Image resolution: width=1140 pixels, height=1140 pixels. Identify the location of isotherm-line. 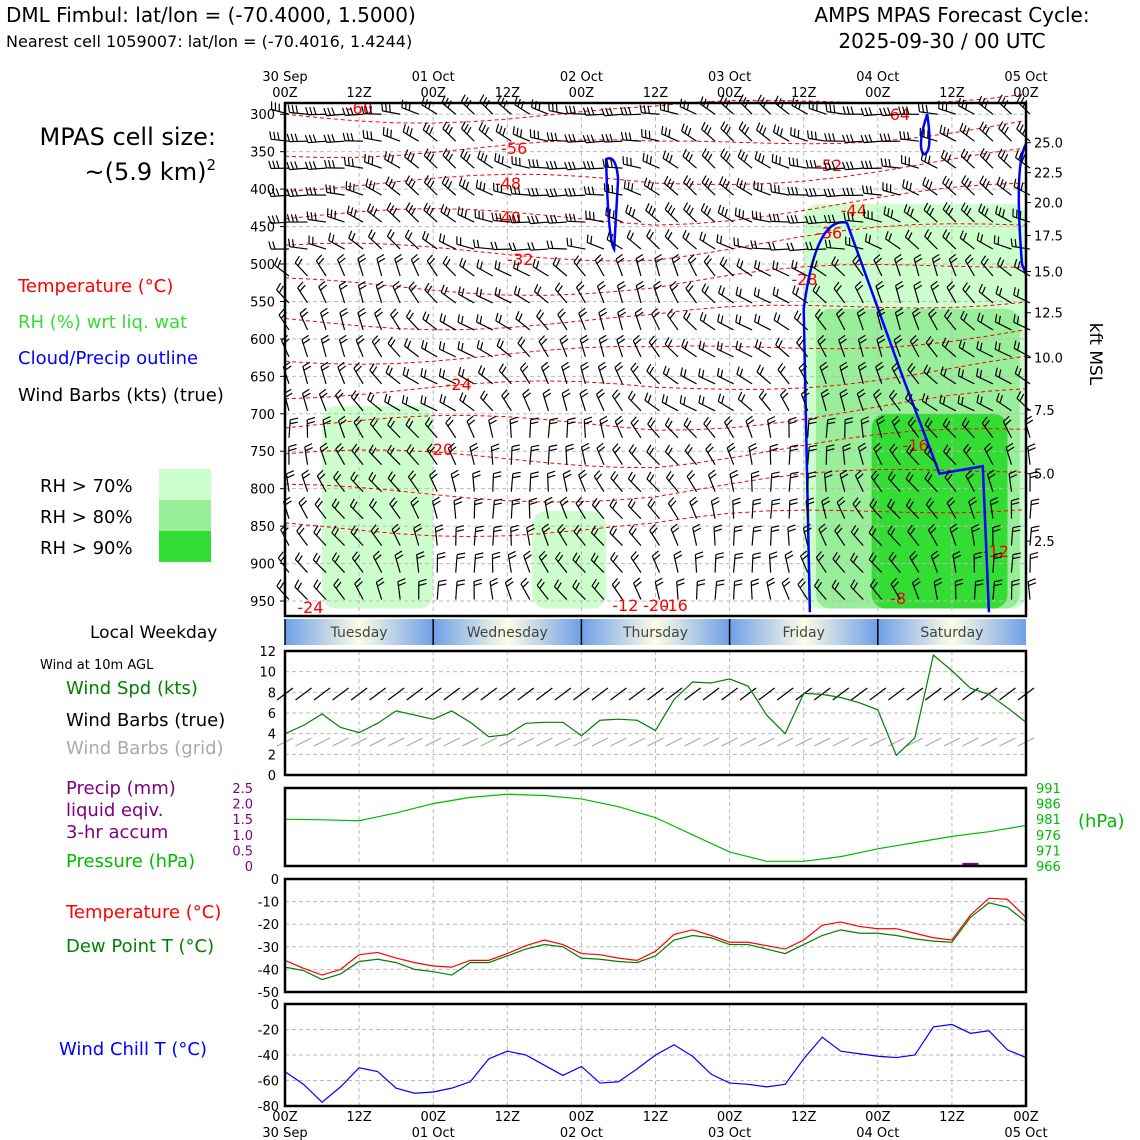
(655, 279).